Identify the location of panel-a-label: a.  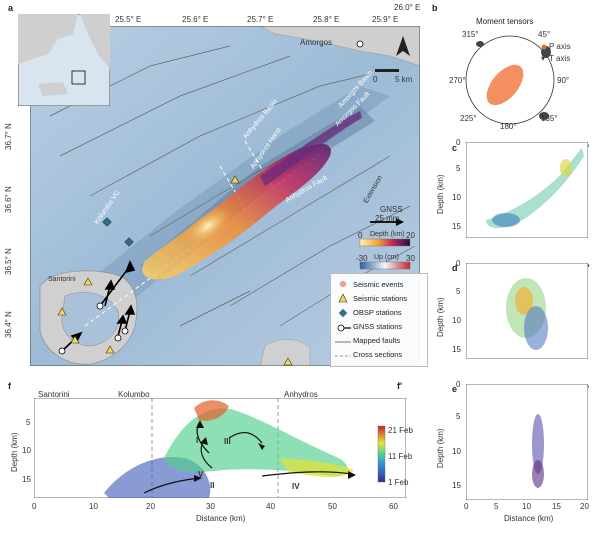
(11, 8).